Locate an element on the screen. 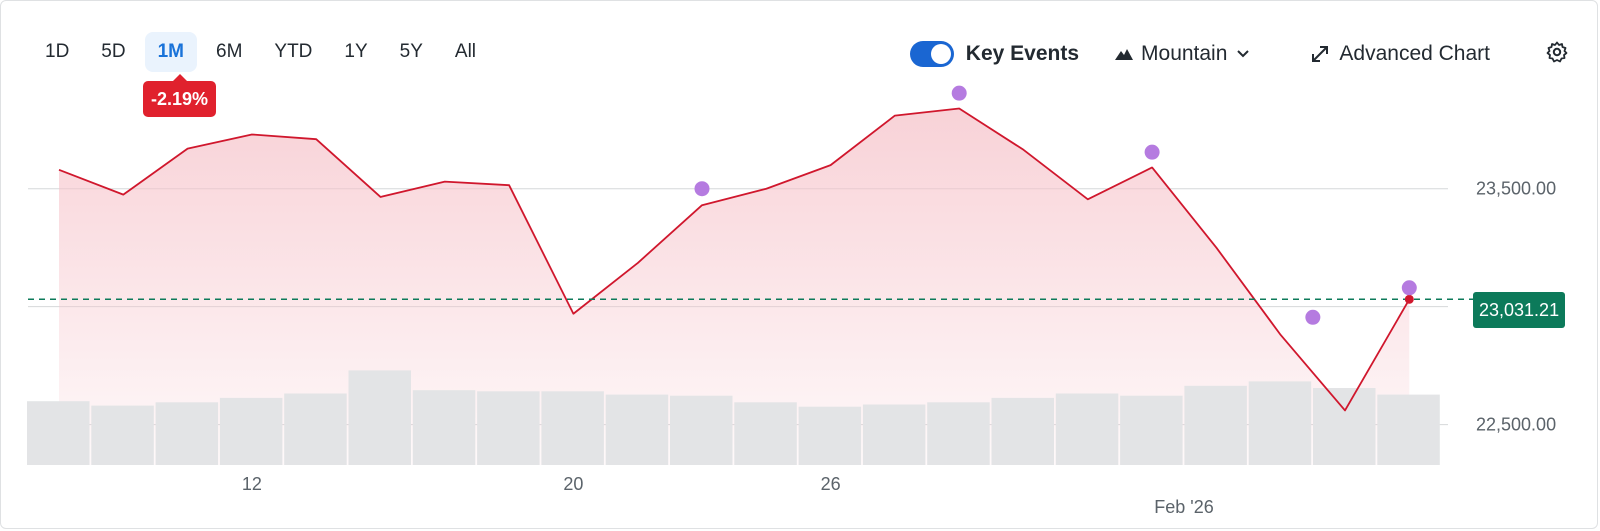  key-events-toggle is located at coordinates (931, 54).